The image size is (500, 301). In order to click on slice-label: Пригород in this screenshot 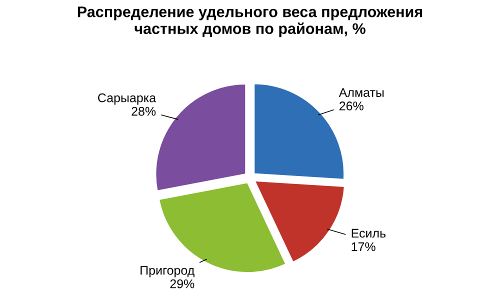, I will do `click(167, 272)`.